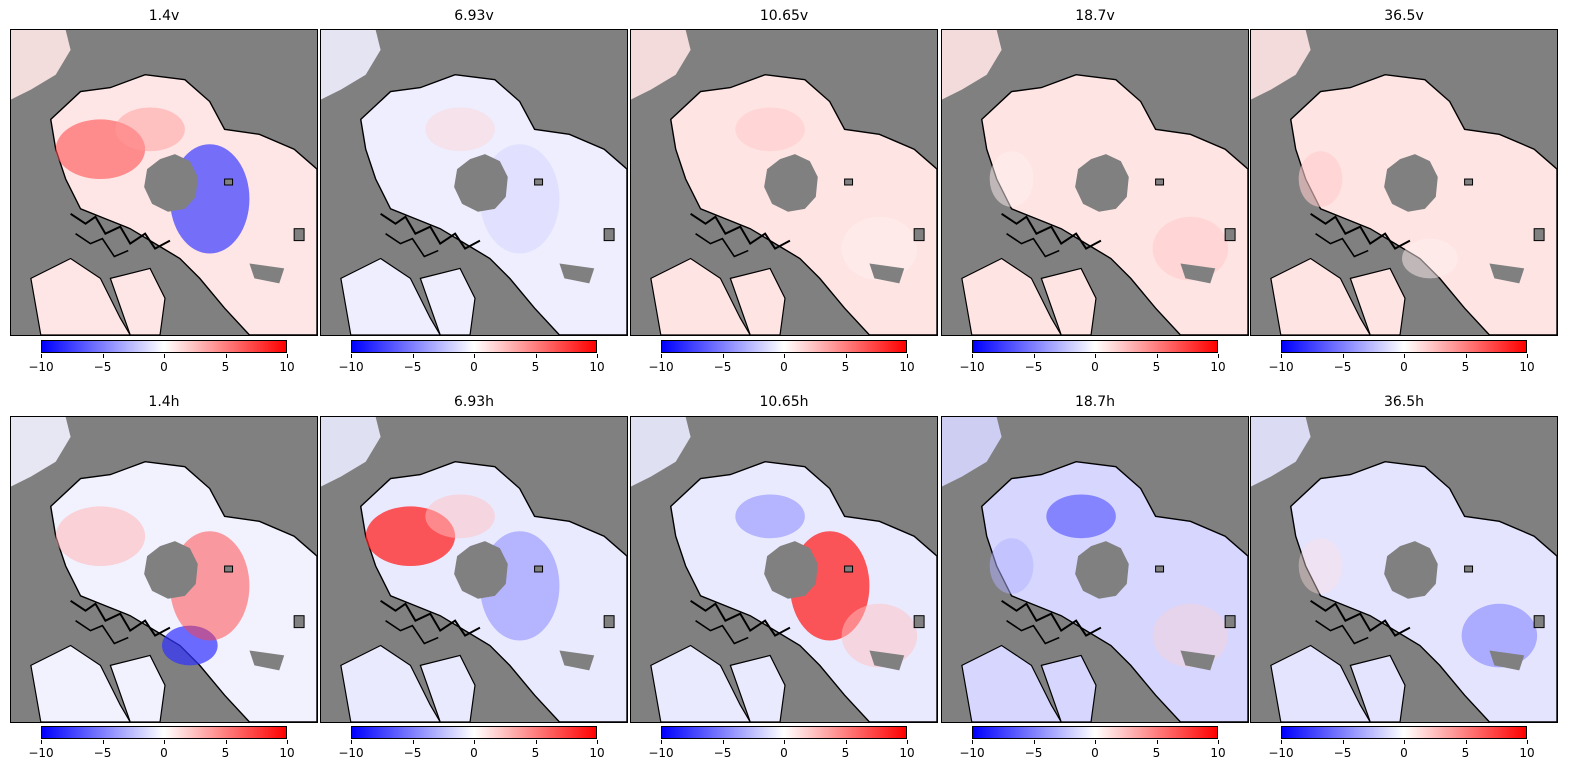 The height and width of the screenshot is (774, 1570). What do you see at coordinates (164, 402) in the screenshot?
I see `panel-title: 1.4h` at bounding box center [164, 402].